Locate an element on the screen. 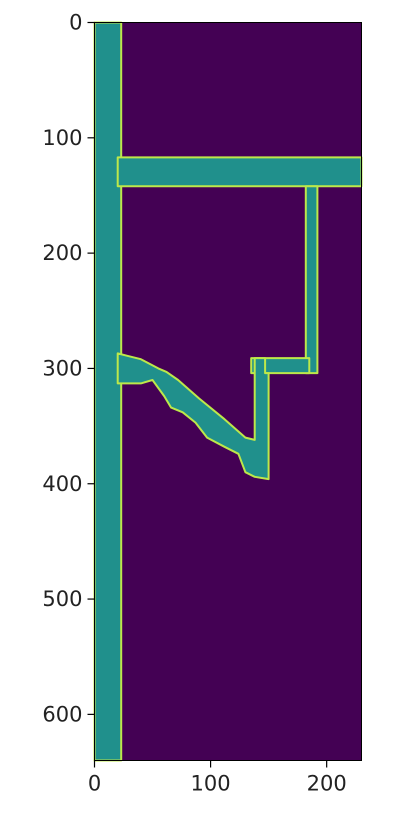 This screenshot has width=402, height=831. y-tick-label: 100 is located at coordinates (62, 138).